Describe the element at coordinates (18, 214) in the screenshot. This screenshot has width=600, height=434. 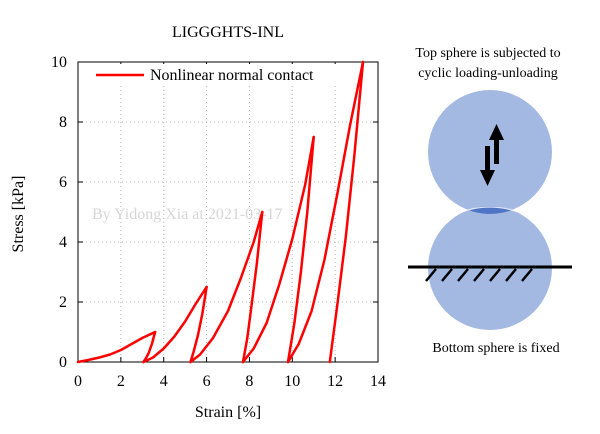
I see `y-axis-label: Stress [kPa]` at that location.